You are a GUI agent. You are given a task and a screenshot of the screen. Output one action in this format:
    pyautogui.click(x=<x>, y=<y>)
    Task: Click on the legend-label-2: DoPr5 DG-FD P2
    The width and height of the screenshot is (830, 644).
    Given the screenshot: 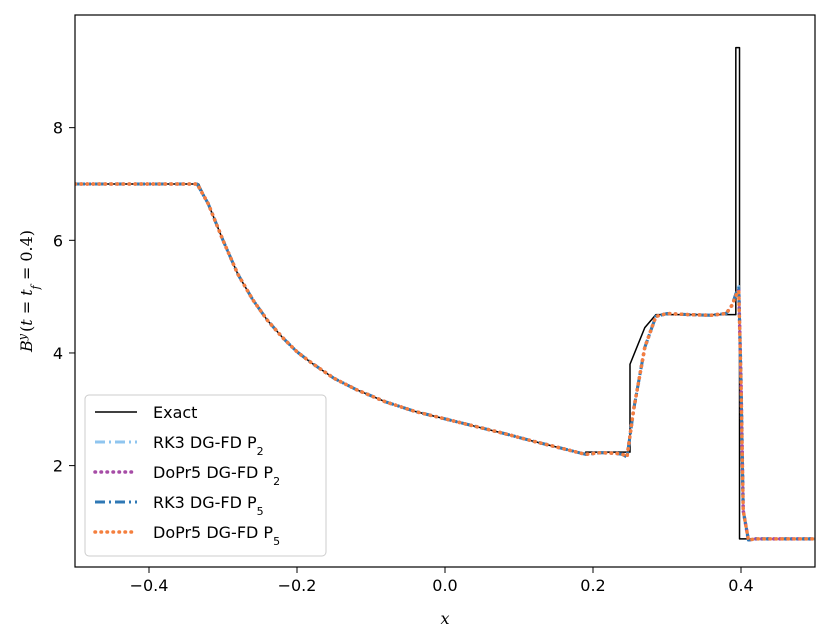 What is the action you would take?
    pyautogui.click(x=216, y=475)
    